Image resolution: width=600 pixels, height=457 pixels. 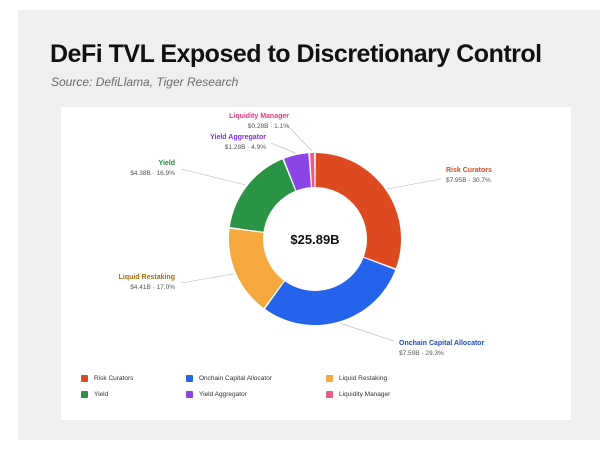 What do you see at coordinates (262, 195) in the screenshot?
I see `slice-yield` at bounding box center [262, 195].